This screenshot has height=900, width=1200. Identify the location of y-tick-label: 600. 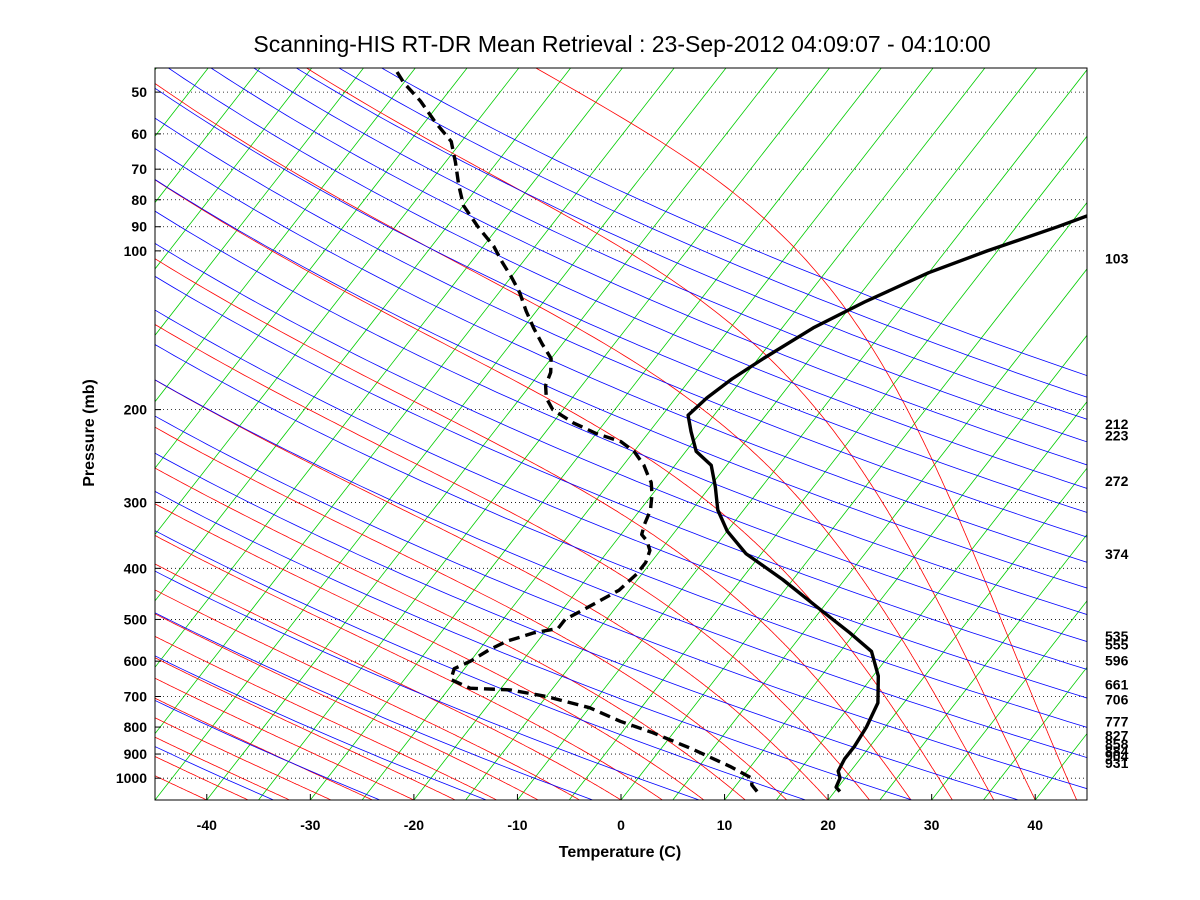
(136, 661).